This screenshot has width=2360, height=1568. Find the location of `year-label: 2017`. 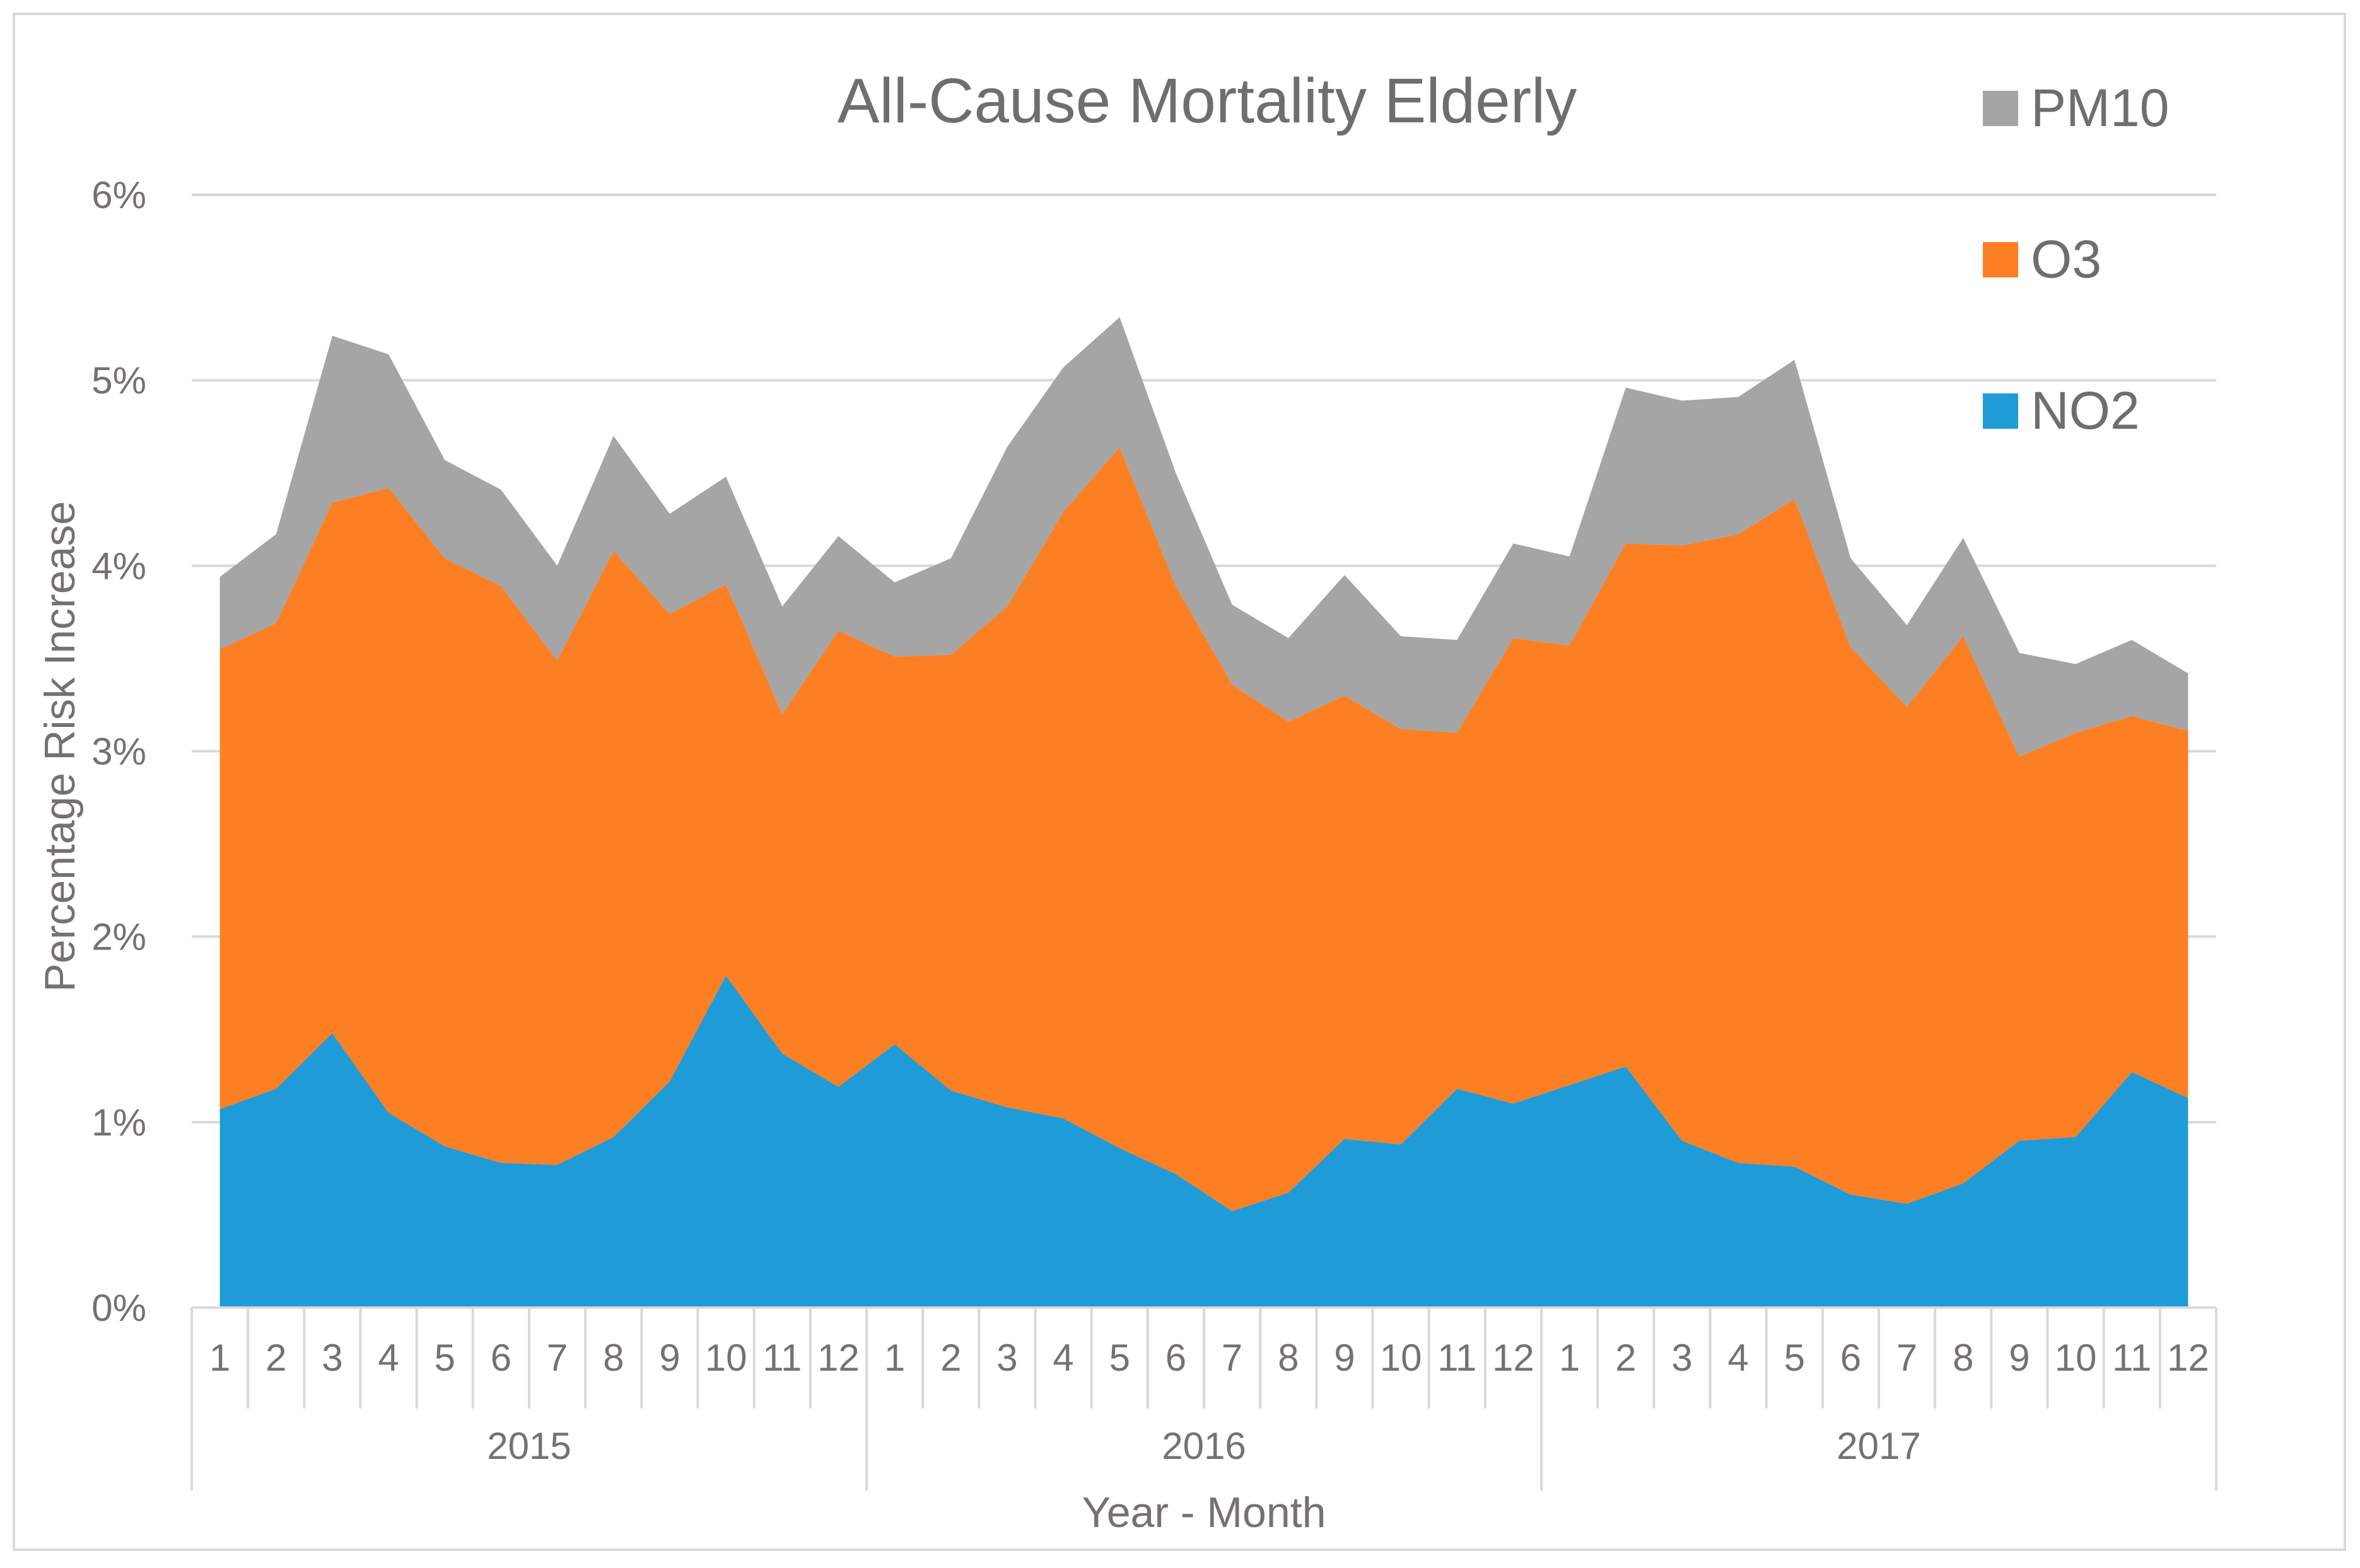

year-label: 2017 is located at coordinates (1878, 1446).